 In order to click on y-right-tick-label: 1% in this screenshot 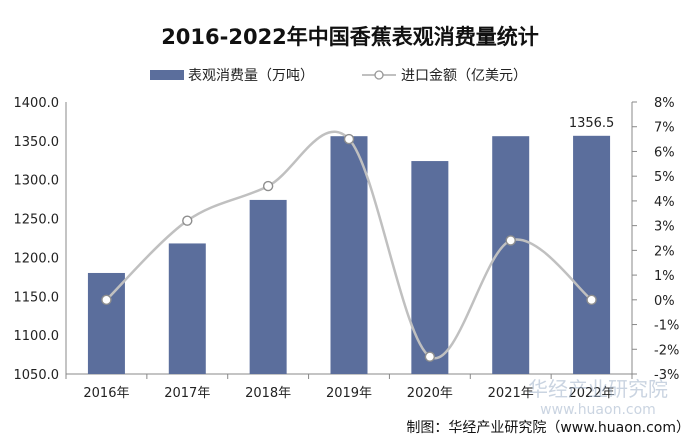, I will do `click(664, 276)`.